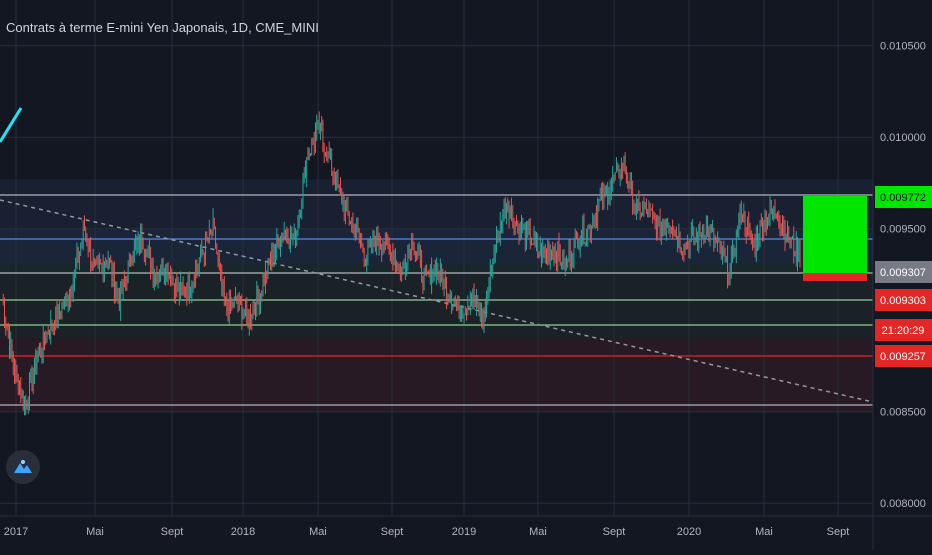 The image size is (932, 555). I want to click on trend-line-cyan, so click(11, 125).